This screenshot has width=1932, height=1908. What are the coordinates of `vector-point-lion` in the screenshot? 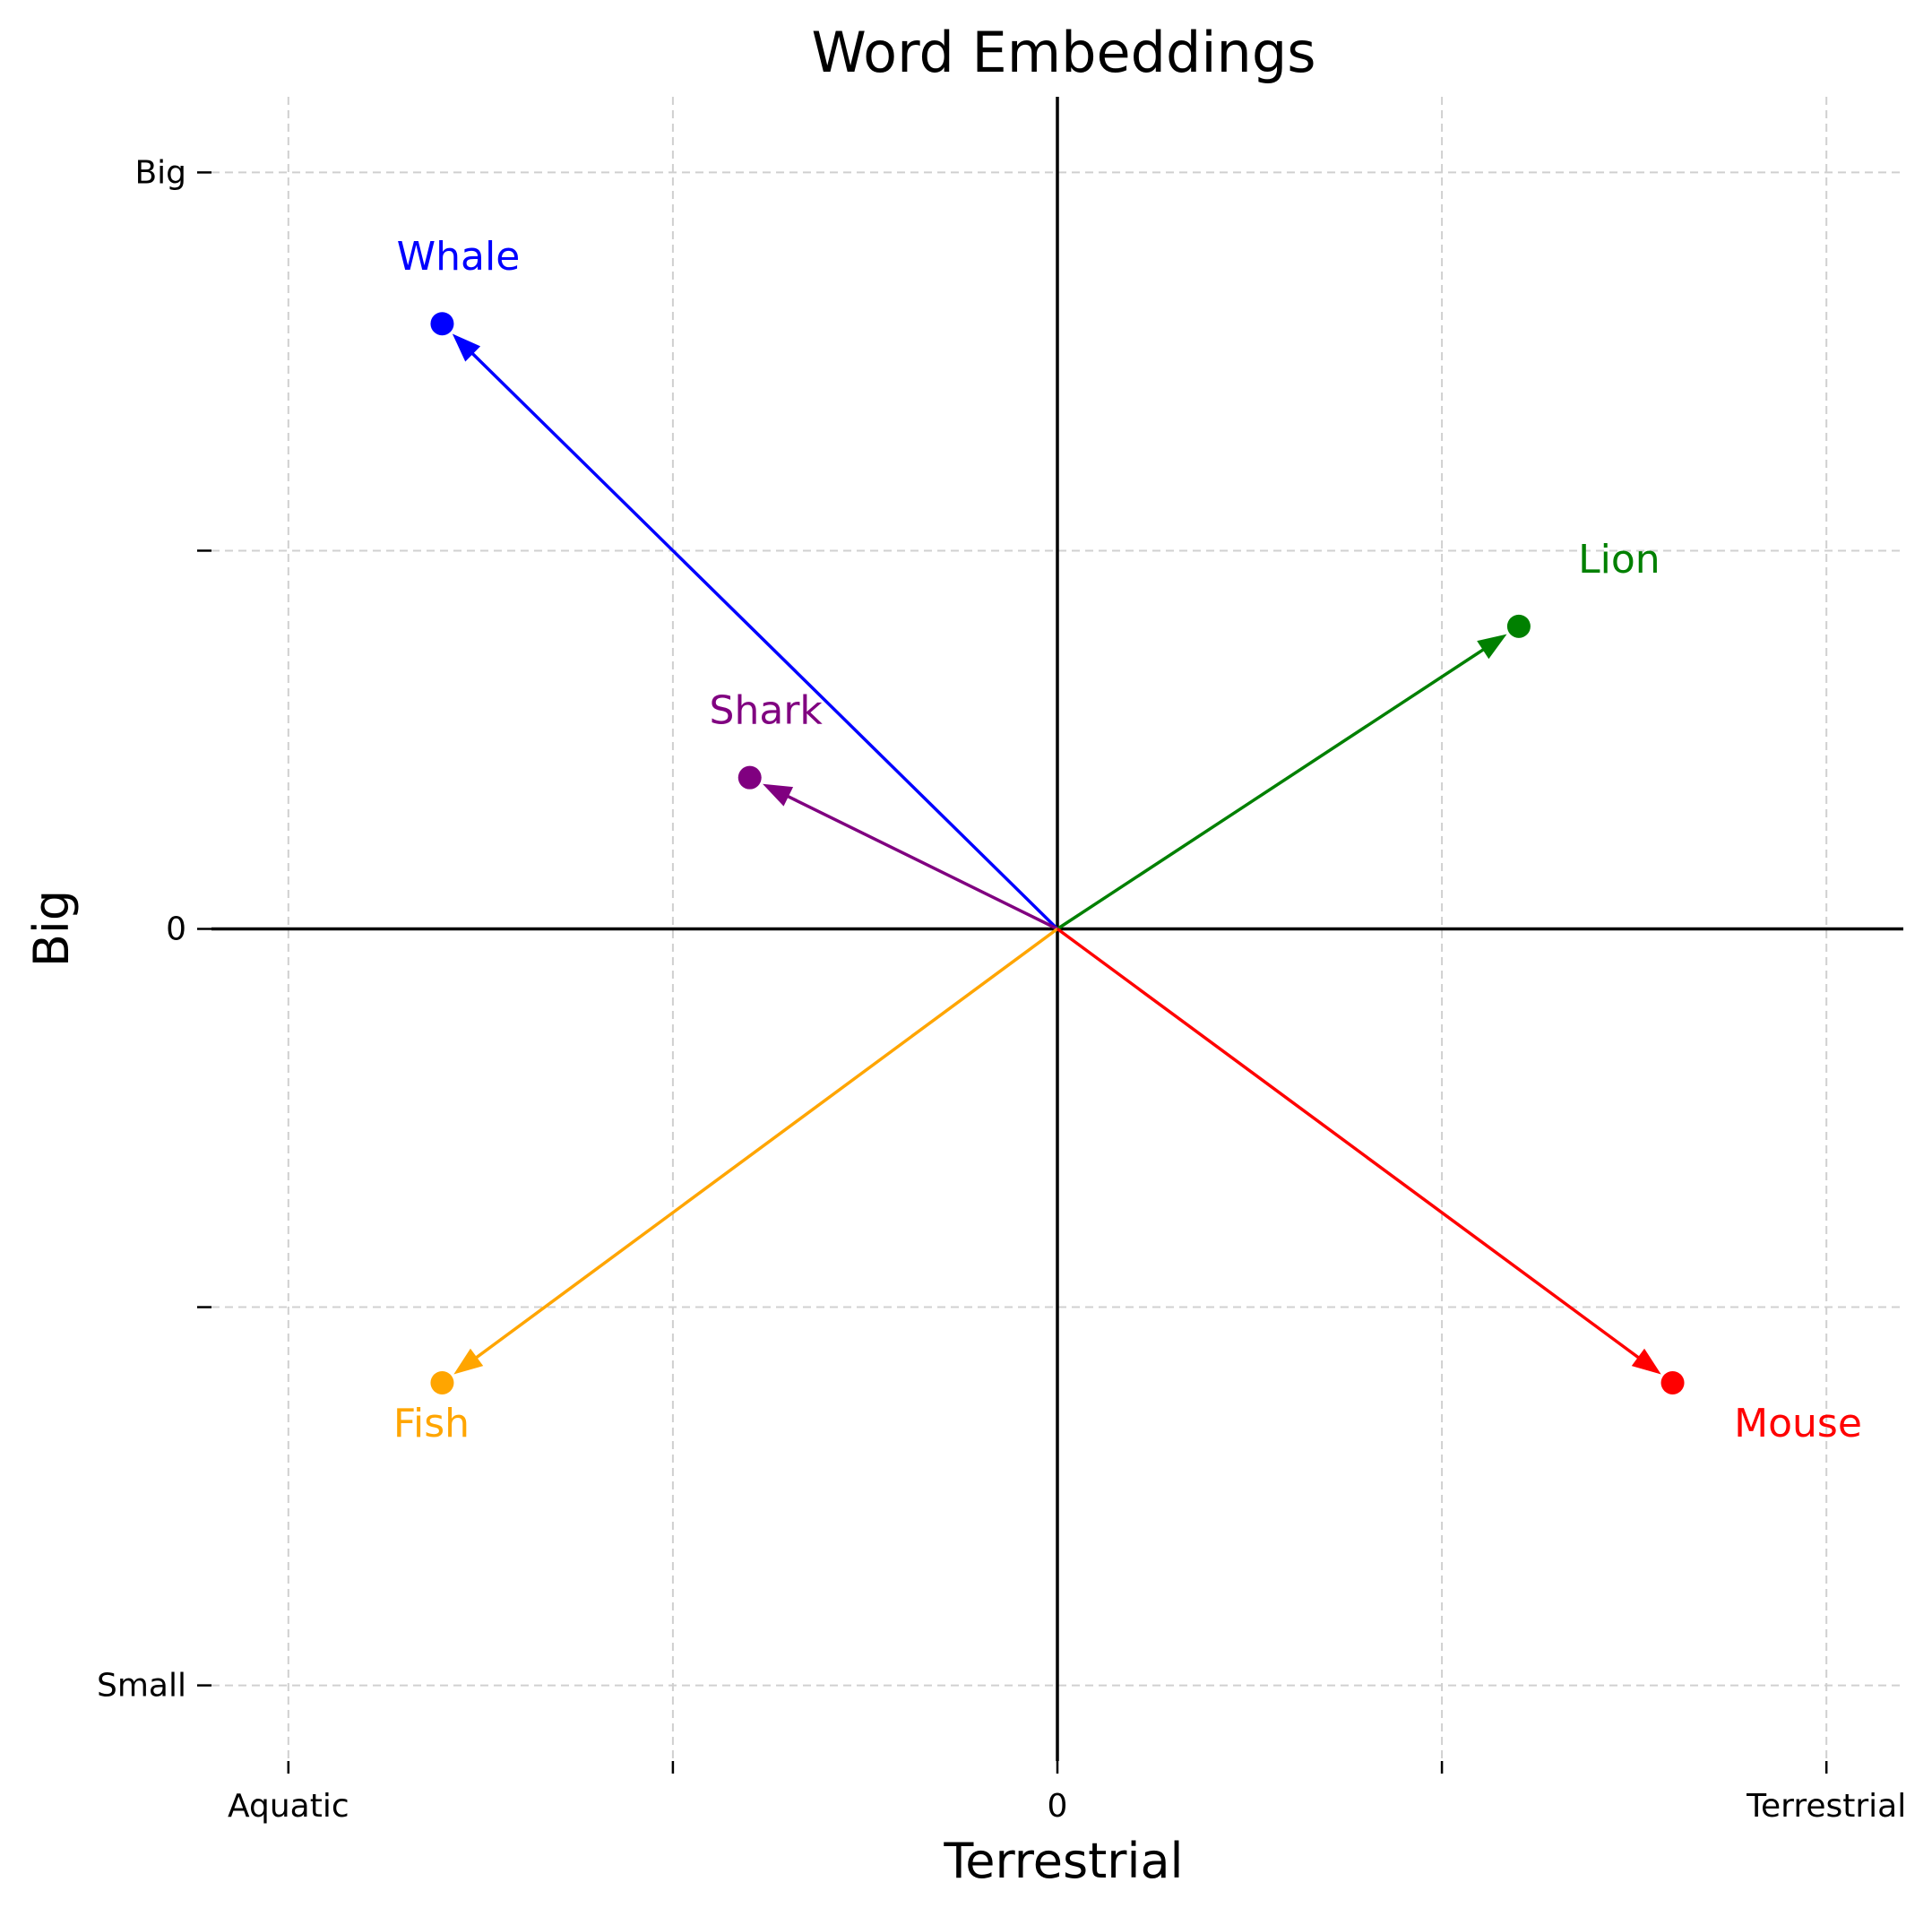 It's located at (1518, 626).